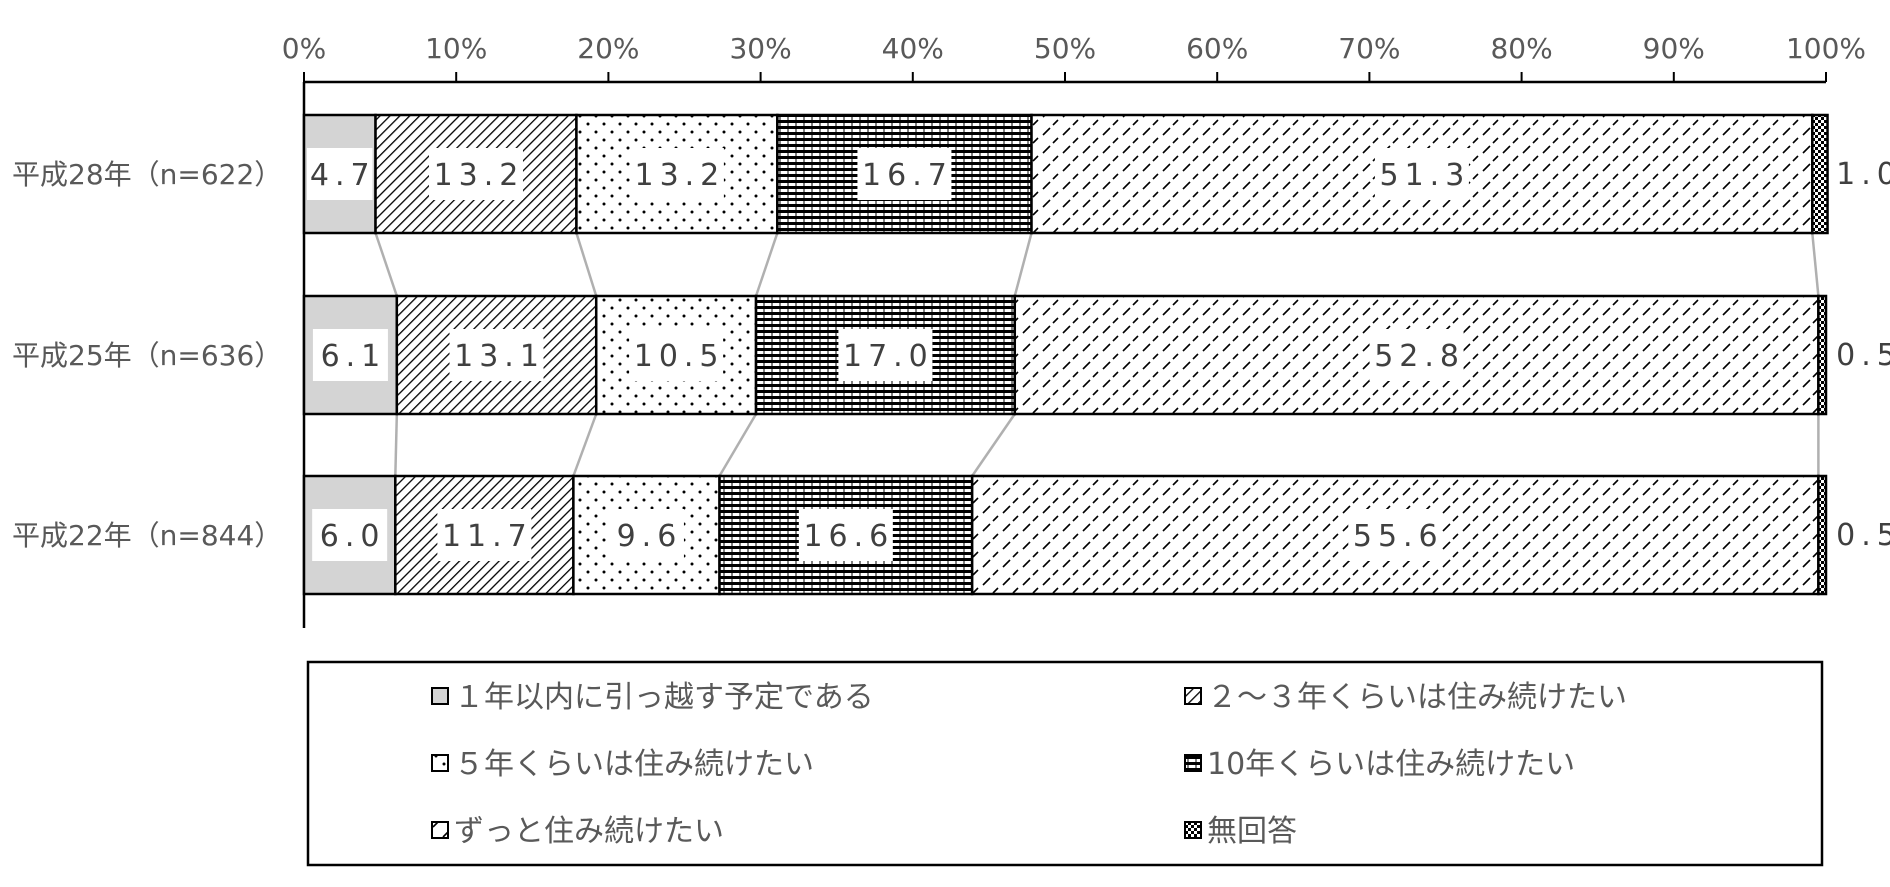 The height and width of the screenshot is (887, 1890). Describe the element at coordinates (456, 48) in the screenshot. I see `x-tick-label: 10%` at that location.